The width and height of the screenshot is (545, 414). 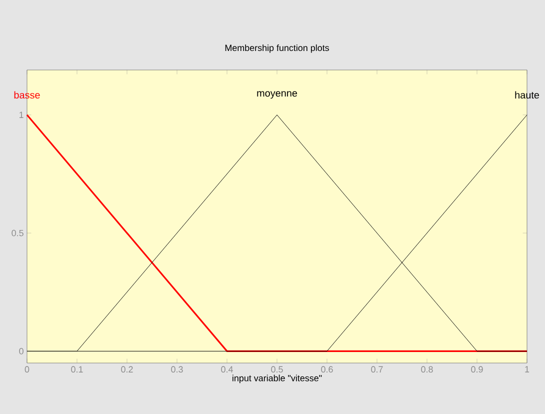 I want to click on y-tick-label: 1, so click(x=22, y=115).